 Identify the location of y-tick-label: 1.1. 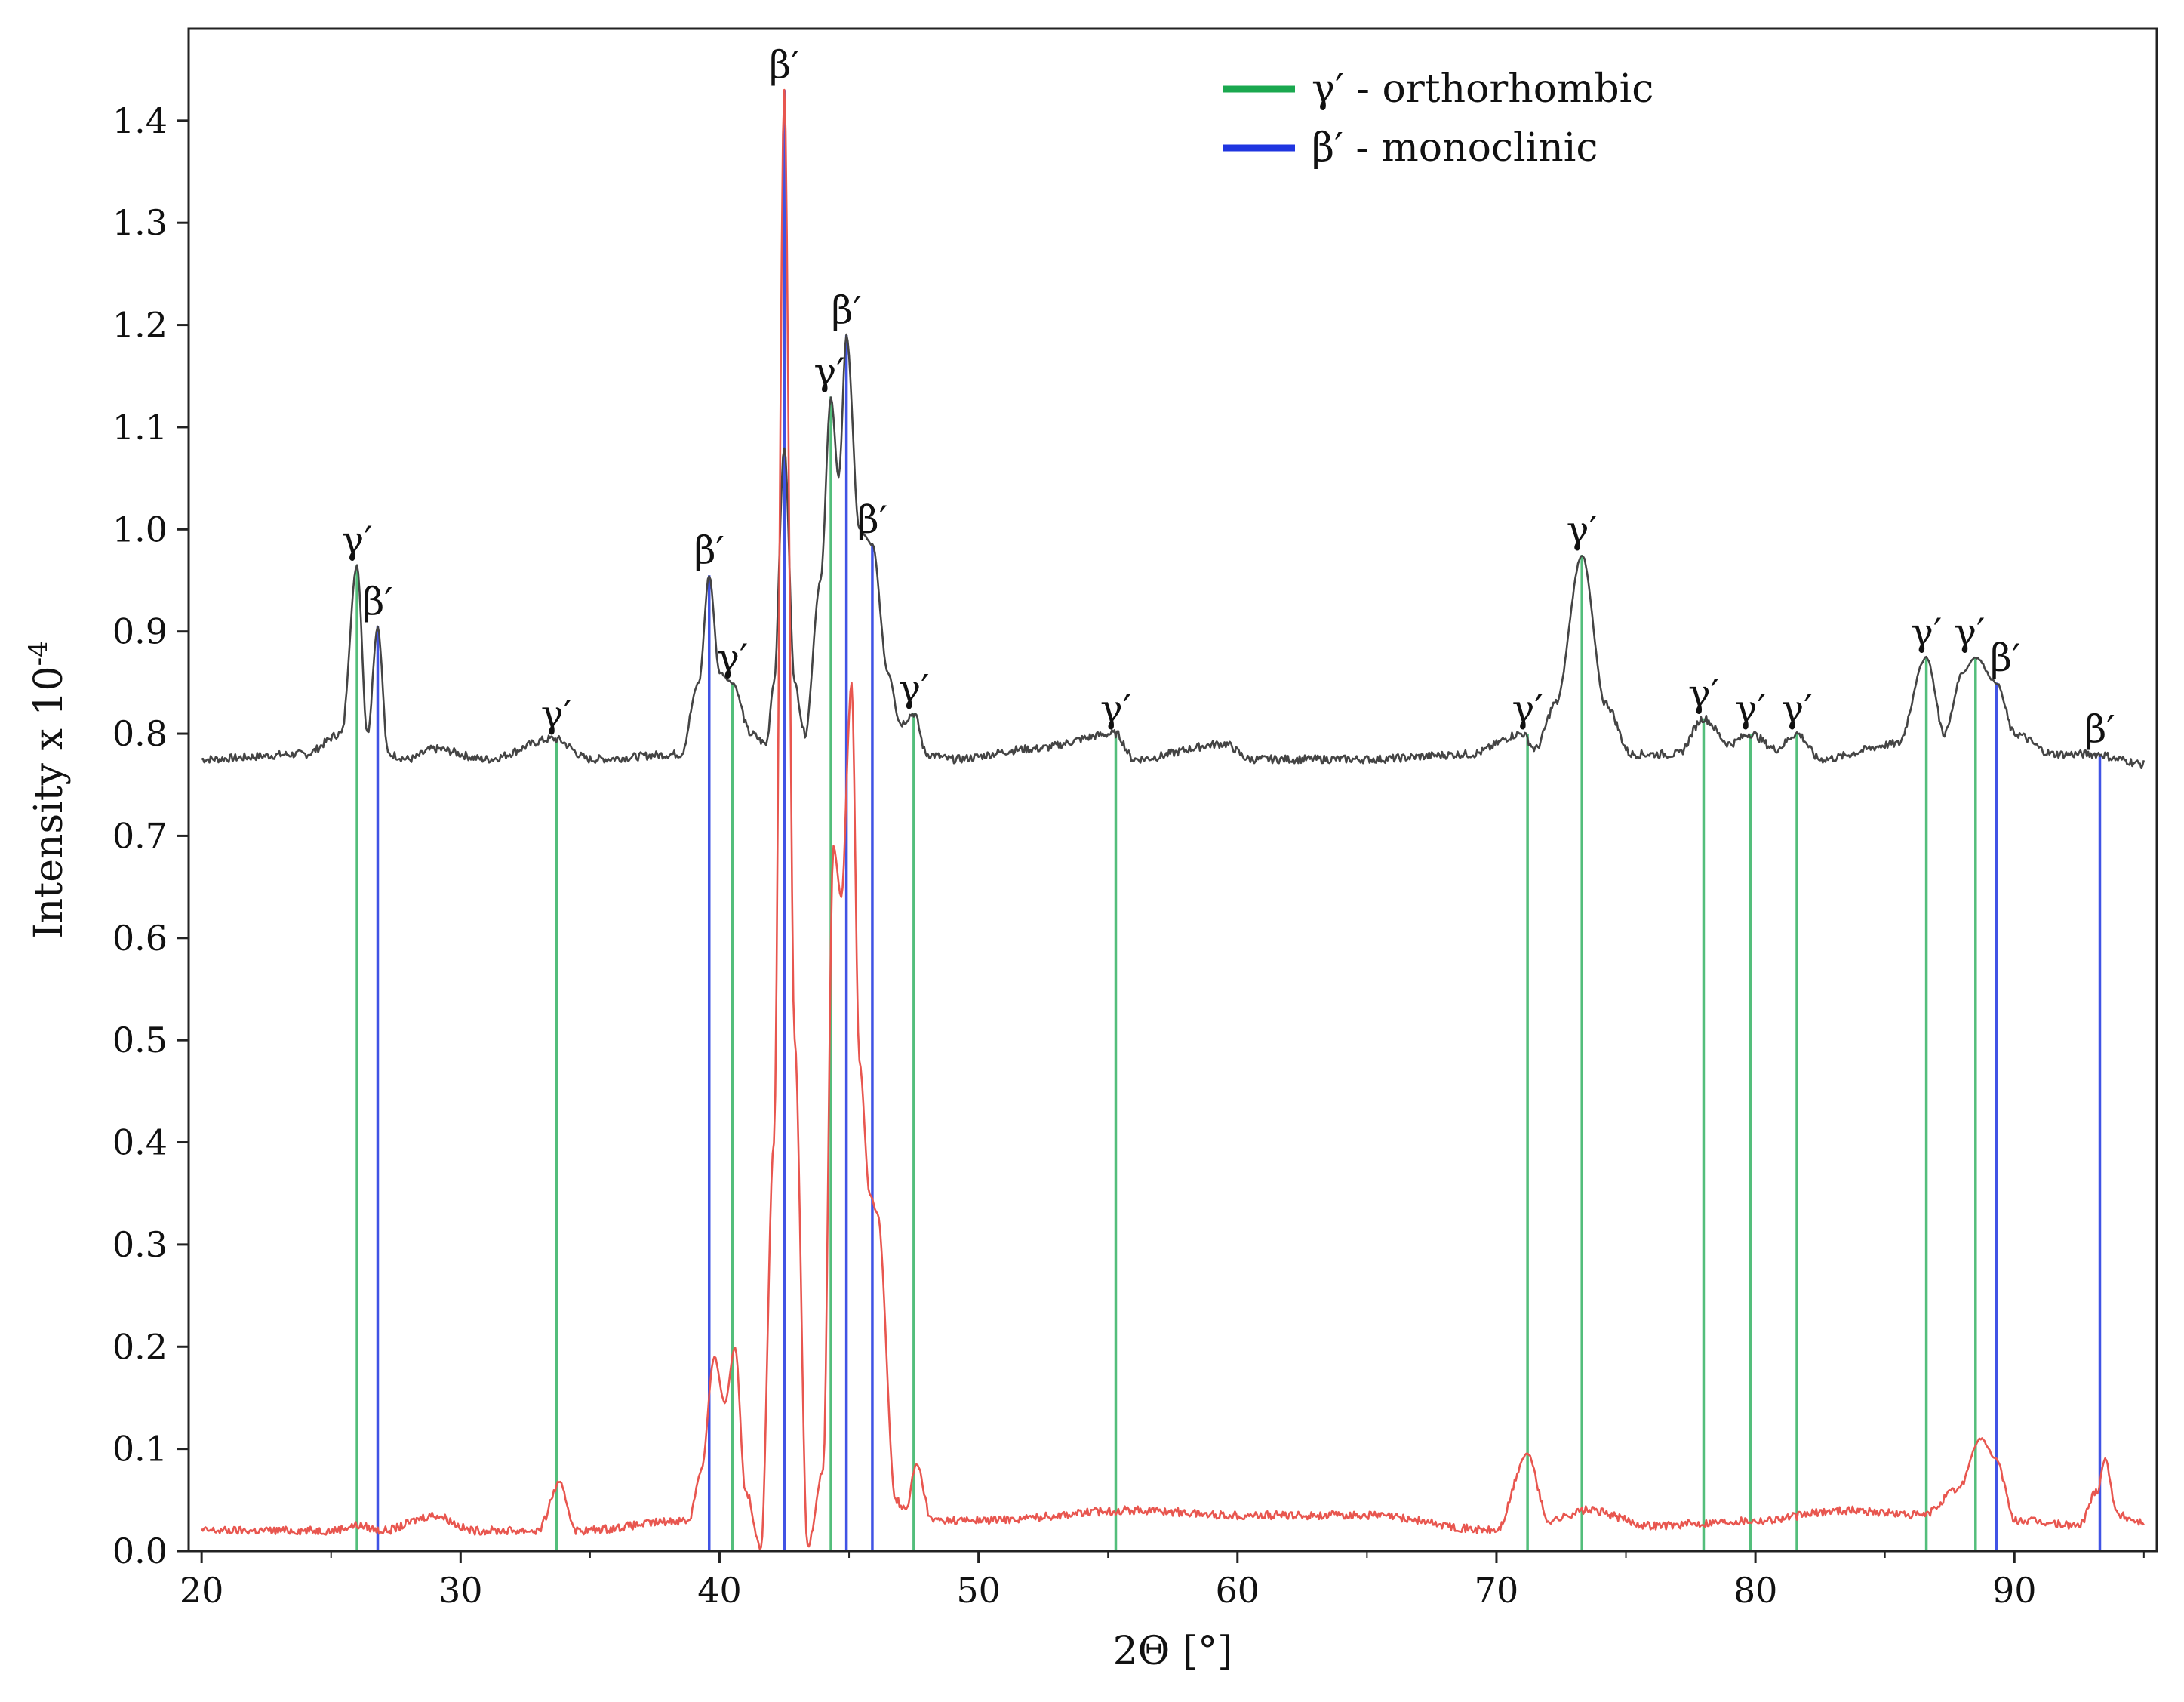
(140, 427).